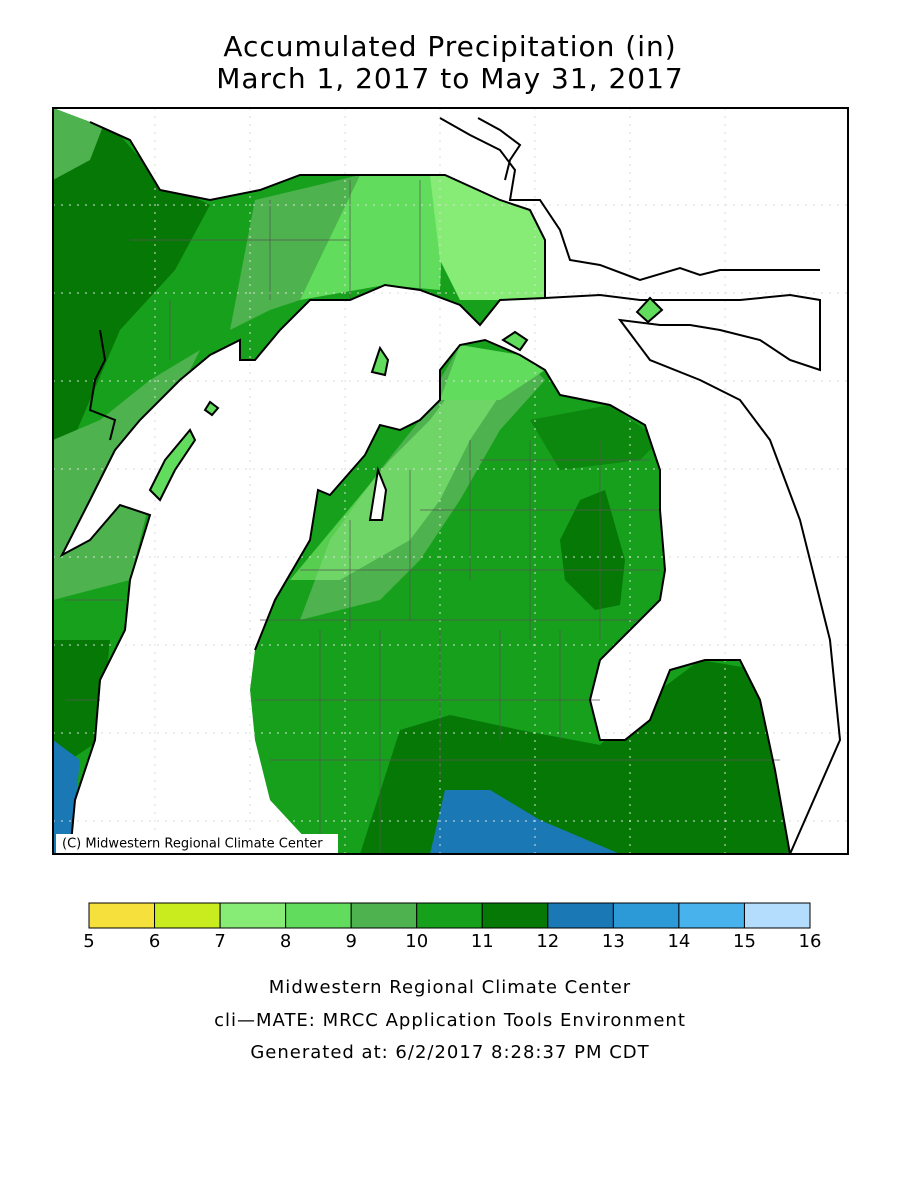 The width and height of the screenshot is (900, 1200). What do you see at coordinates (416, 941) in the screenshot?
I see `legend-tick-label: 10` at bounding box center [416, 941].